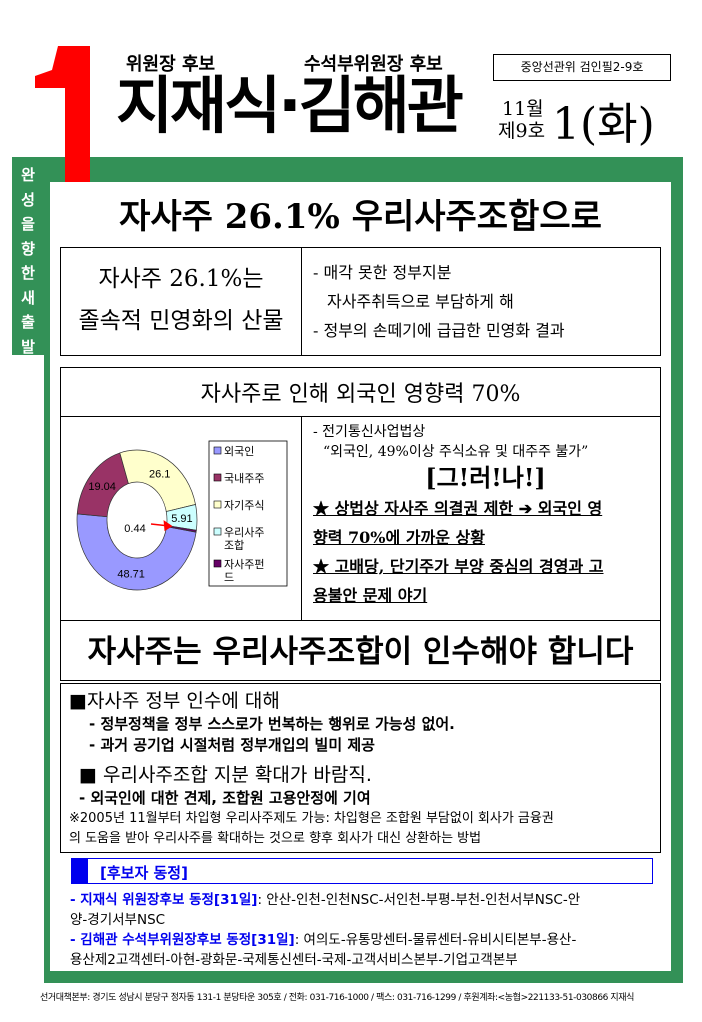 This screenshot has width=702, height=1022. I want to click on activity-header-bar, so click(80, 871).